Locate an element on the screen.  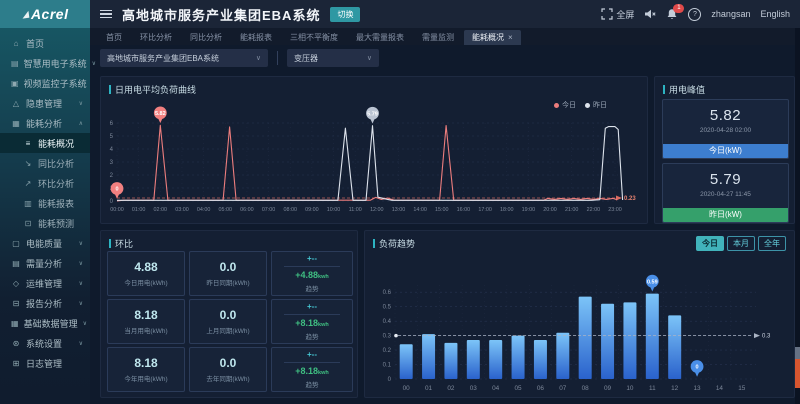
sidebar-item-2: ▣ 视频监控子系统 is located at coordinates (45, 83).